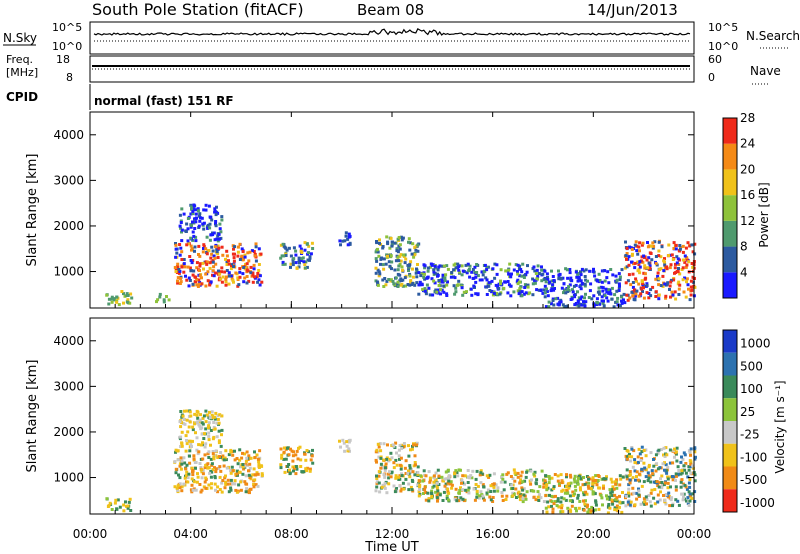 The width and height of the screenshot is (800, 554). I want to click on colorbar-tick-label: 16, so click(747, 195).